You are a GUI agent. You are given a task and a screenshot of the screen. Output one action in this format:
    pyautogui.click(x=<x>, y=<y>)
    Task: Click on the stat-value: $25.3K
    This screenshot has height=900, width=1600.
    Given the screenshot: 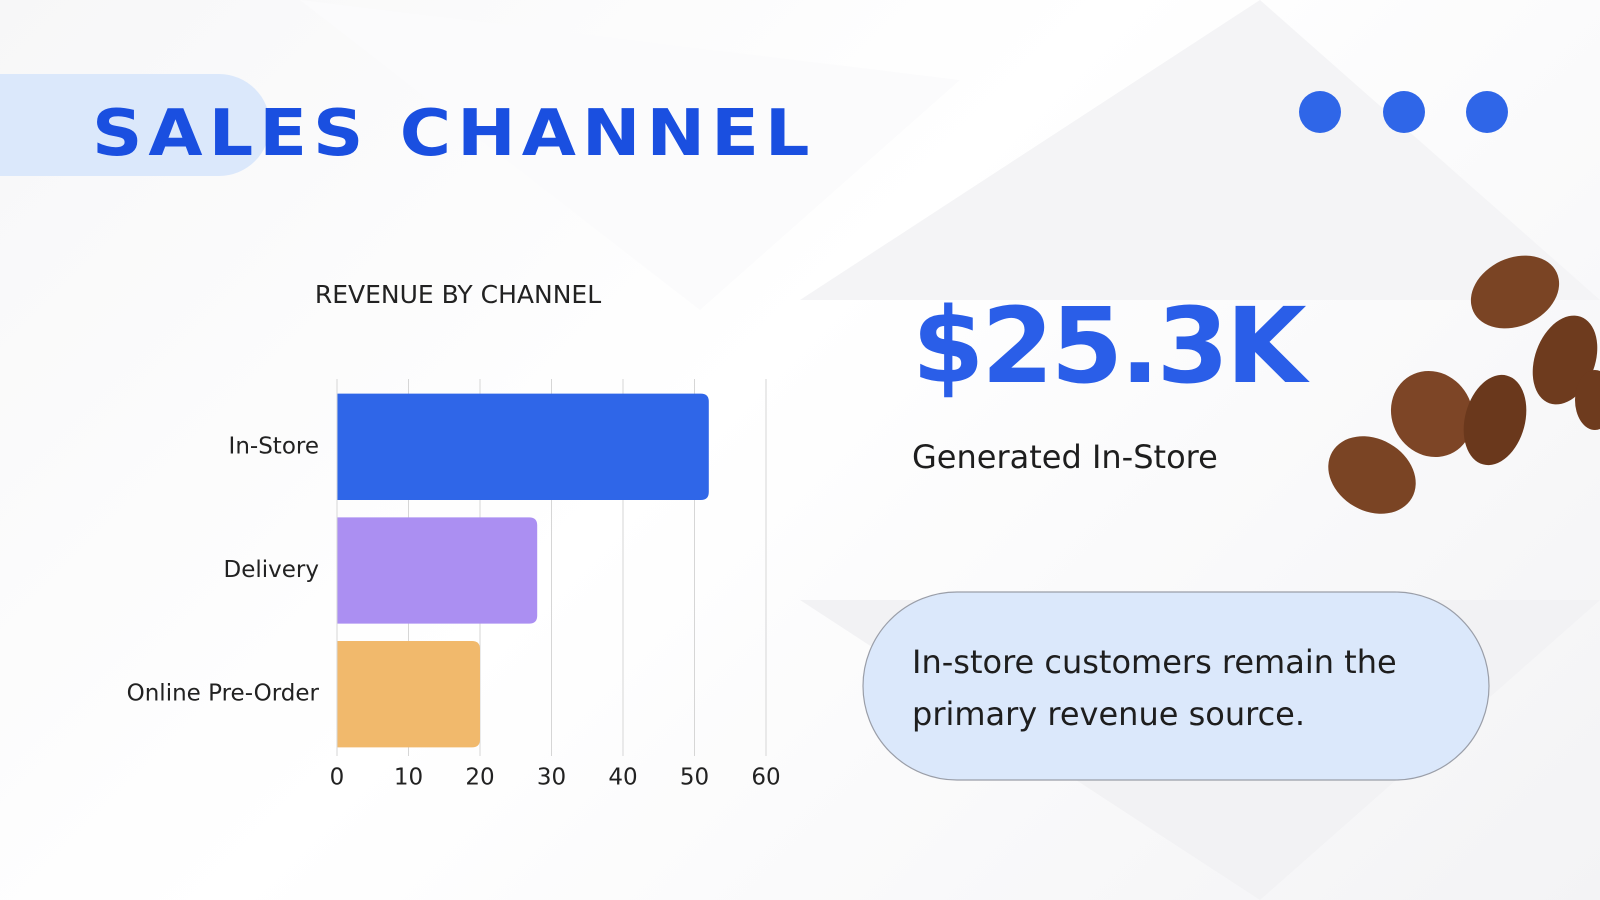 What is the action you would take?
    pyautogui.click(x=1109, y=346)
    